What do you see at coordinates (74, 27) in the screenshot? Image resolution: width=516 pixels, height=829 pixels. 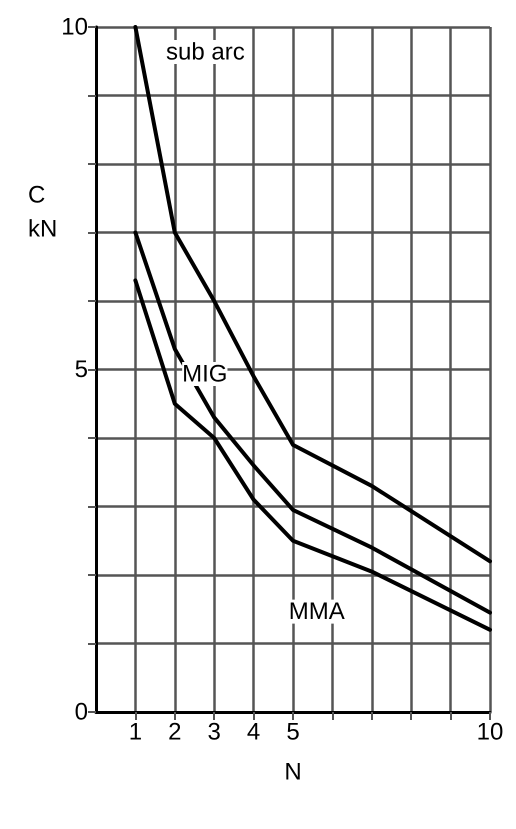 I see `y-tick-label: 10` at bounding box center [74, 27].